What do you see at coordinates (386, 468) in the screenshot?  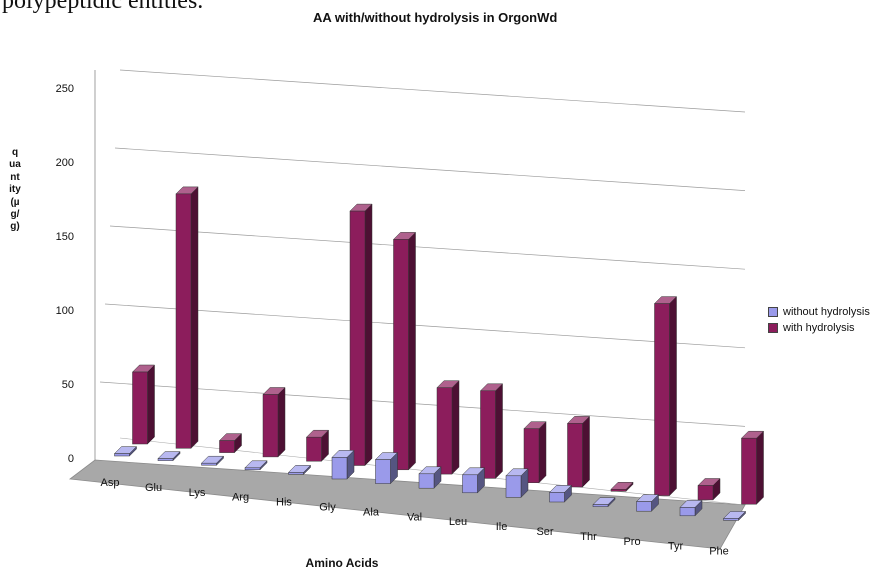 I see `bar-without-hydrolysis-ala` at bounding box center [386, 468].